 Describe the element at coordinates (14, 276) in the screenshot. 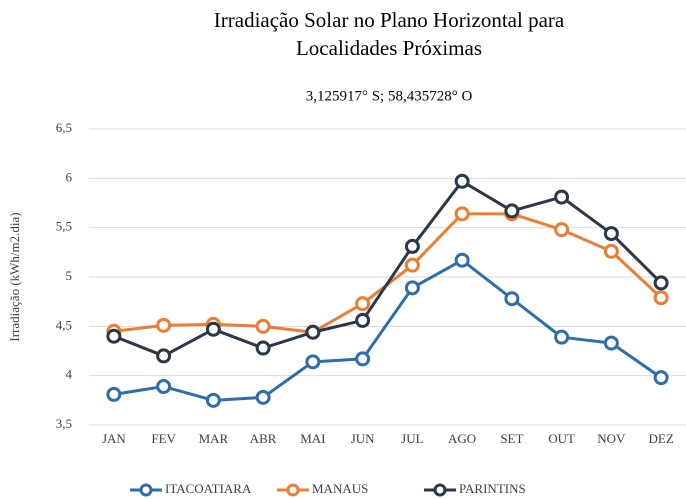

I see `y-axis-label: Irradiação (kWh/m2.dia)` at that location.